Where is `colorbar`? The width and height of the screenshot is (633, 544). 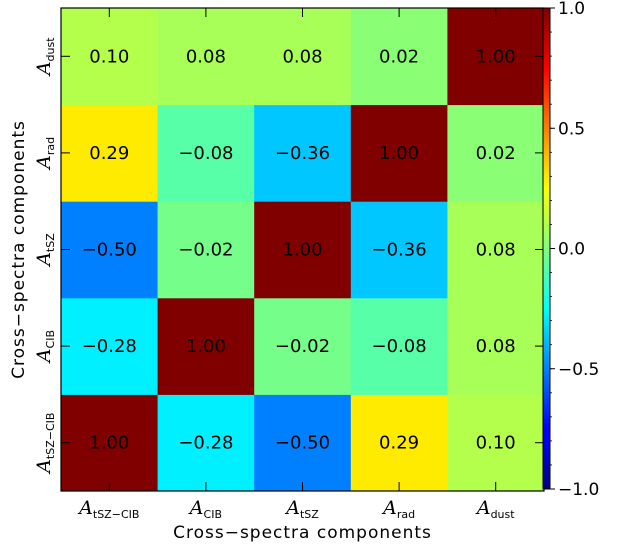 colorbar is located at coordinates (546, 248).